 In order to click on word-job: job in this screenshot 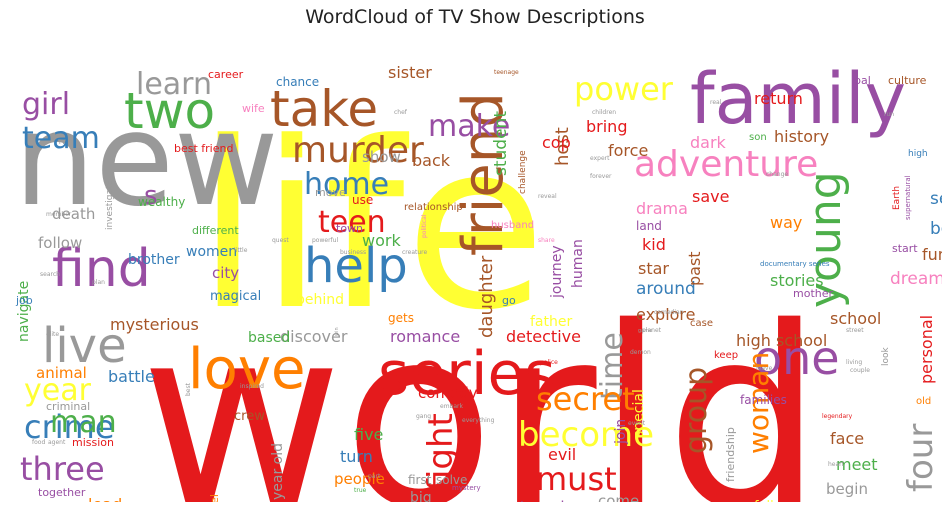, I will do `click(24, 300)`.